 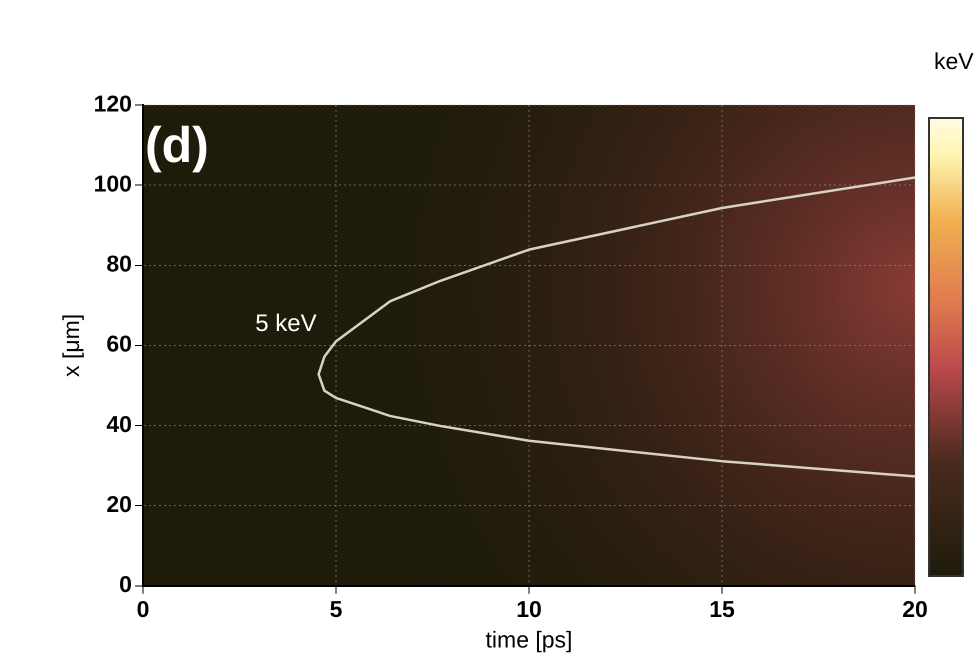 What do you see at coordinates (915, 609) in the screenshot?
I see `x-tick-label: 20` at bounding box center [915, 609].